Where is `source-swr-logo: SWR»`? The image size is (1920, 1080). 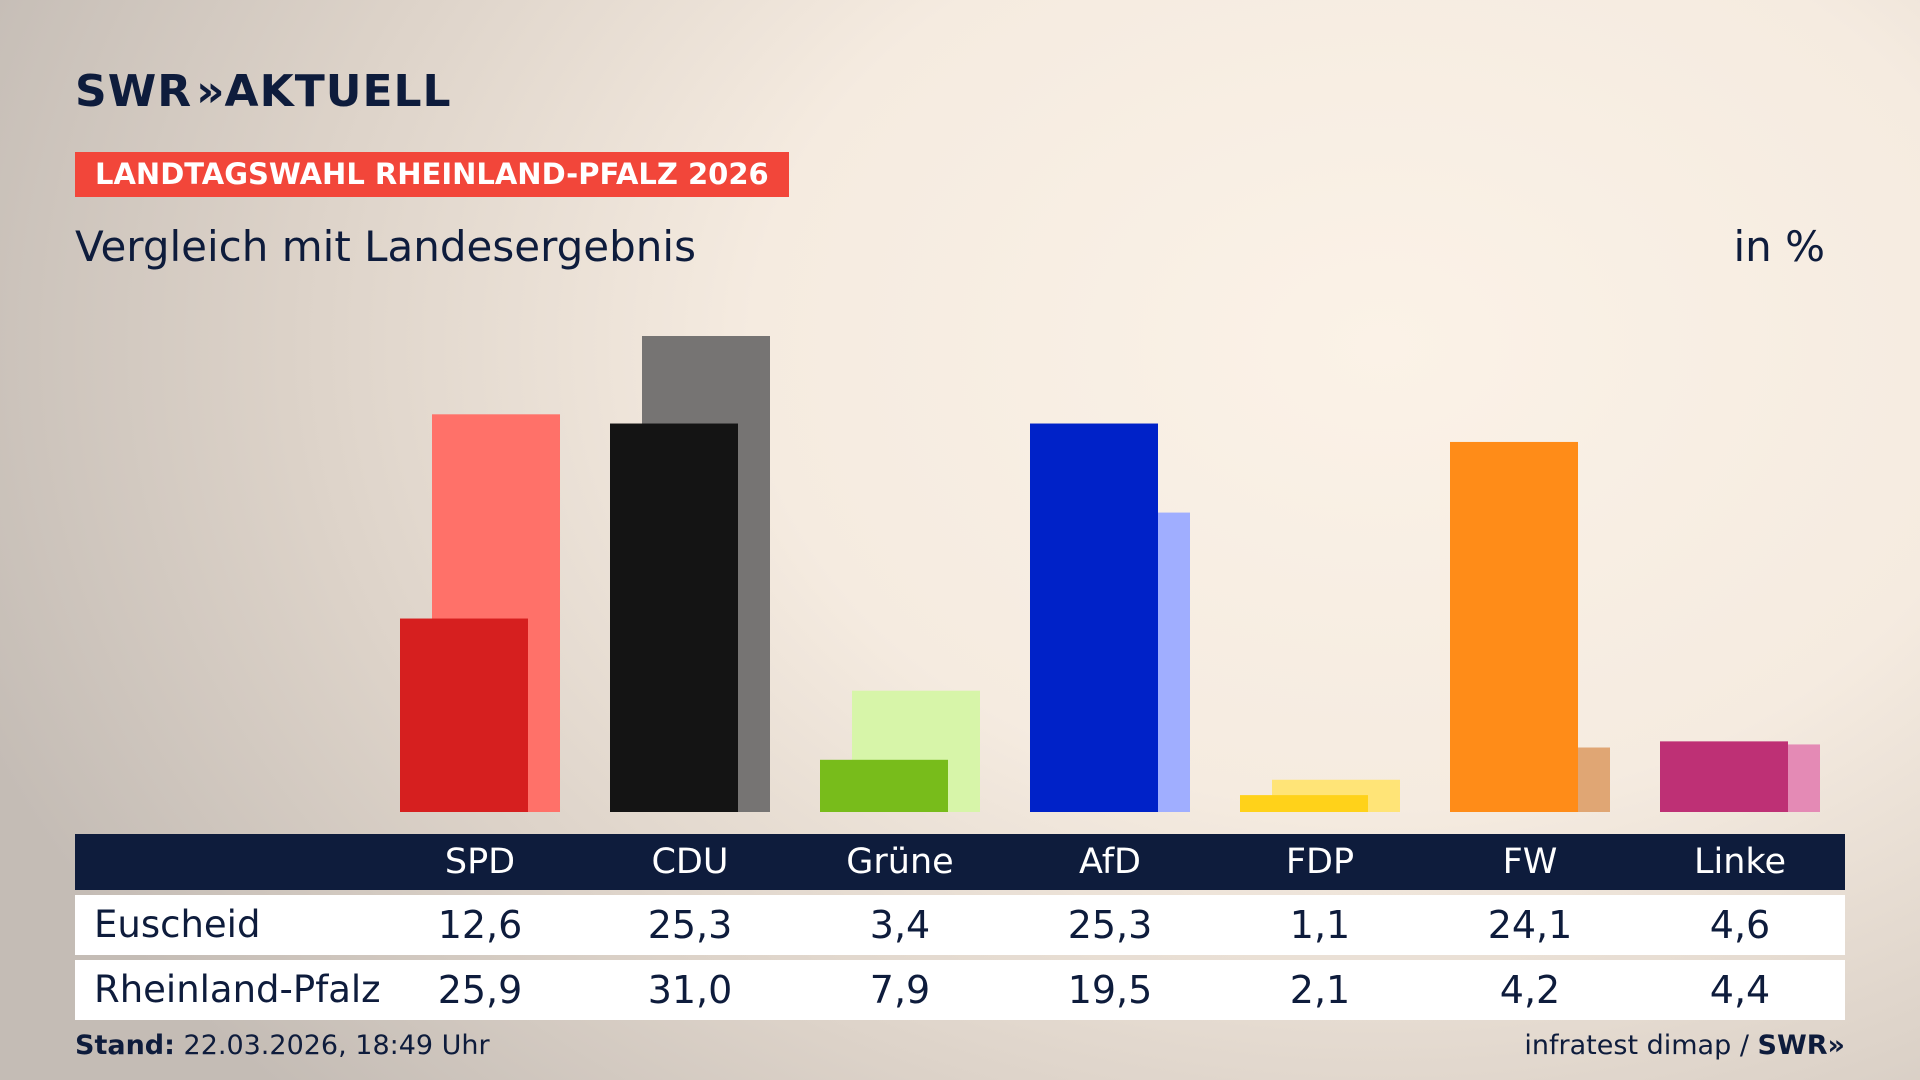 source-swr-logo: SWR» is located at coordinates (1801, 1045).